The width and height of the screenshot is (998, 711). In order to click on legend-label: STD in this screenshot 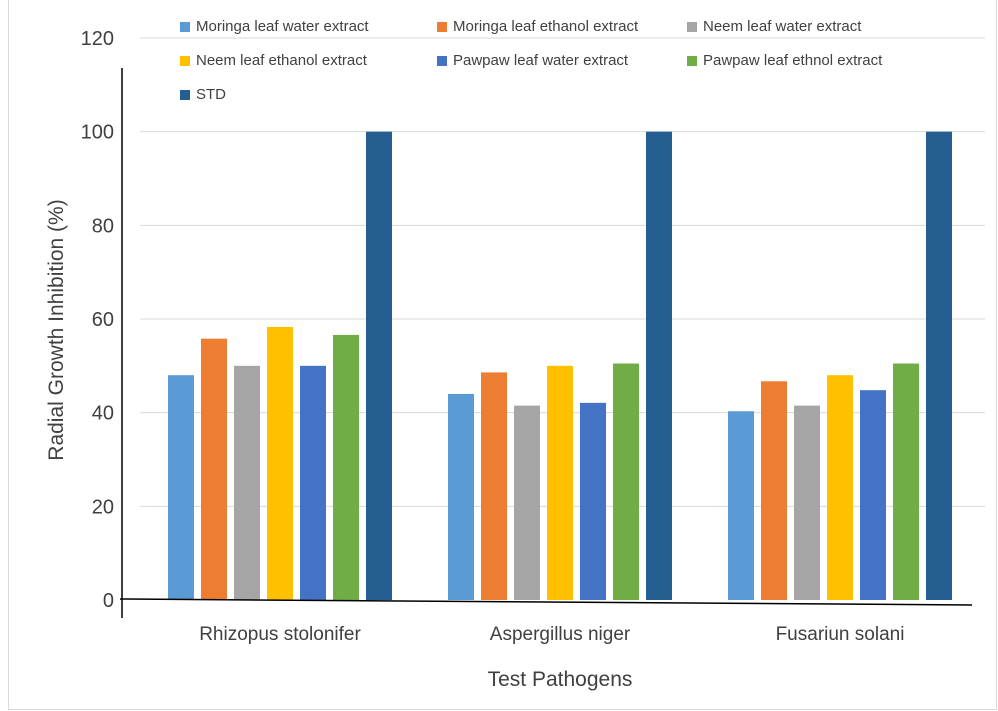, I will do `click(211, 94)`.